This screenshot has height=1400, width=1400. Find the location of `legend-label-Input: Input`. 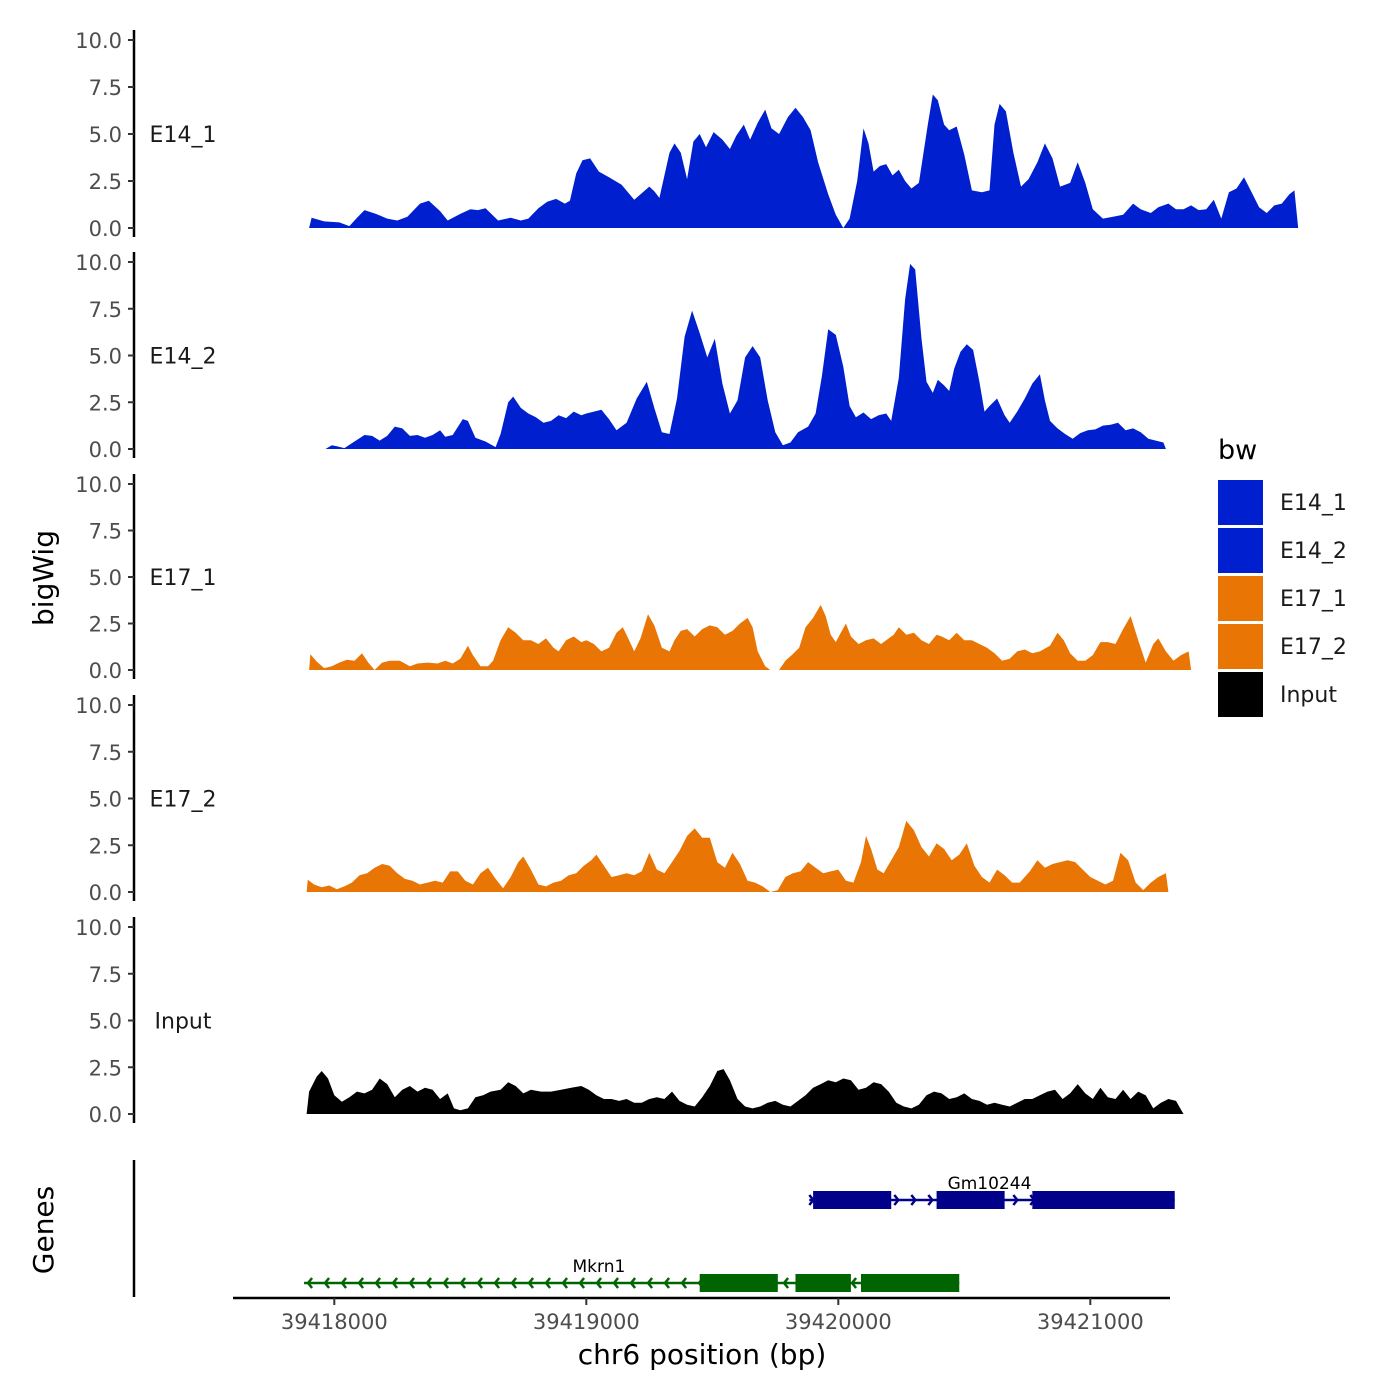

legend-label-Input: Input is located at coordinates (1308, 695).